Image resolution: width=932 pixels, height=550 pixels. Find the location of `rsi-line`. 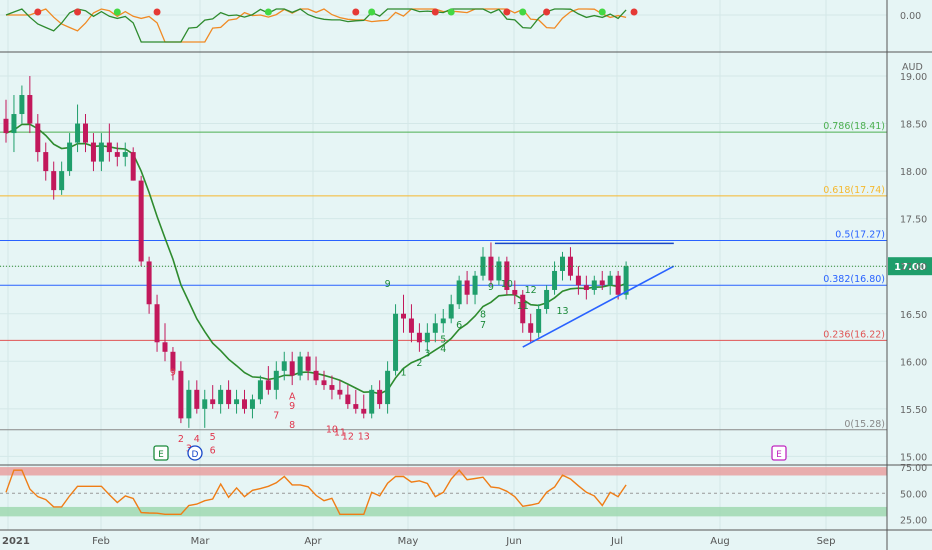

rsi-line is located at coordinates (316, 492).